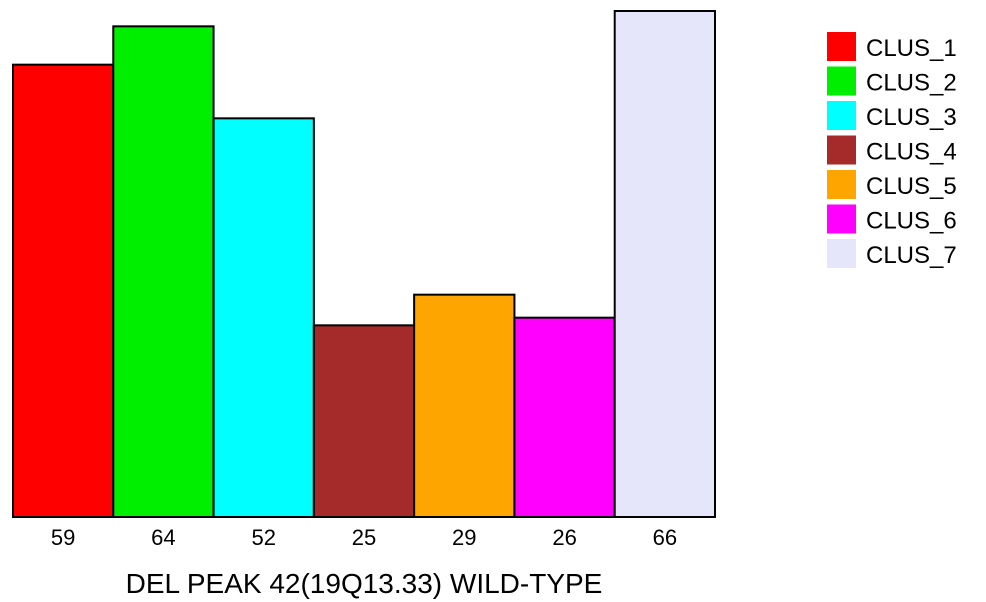 This screenshot has width=986, height=602. Describe the element at coordinates (911, 255) in the screenshot. I see `legend-label: CLUS_7` at that location.